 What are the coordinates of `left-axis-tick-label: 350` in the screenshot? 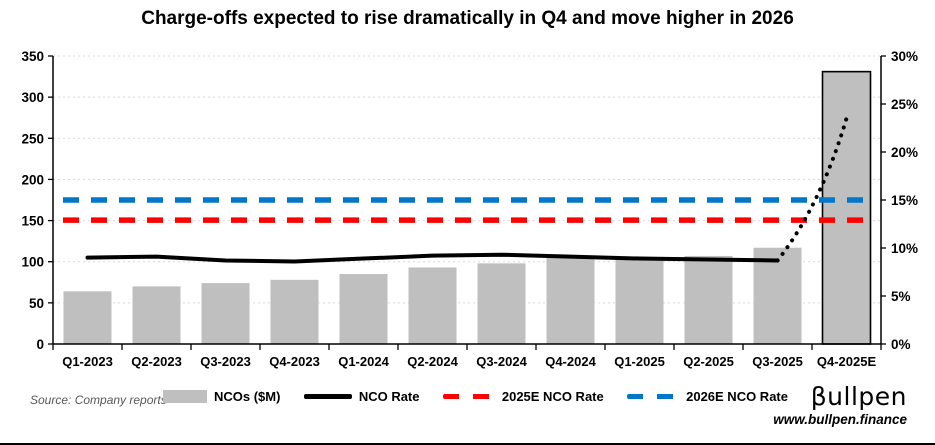 It's located at (32, 56).